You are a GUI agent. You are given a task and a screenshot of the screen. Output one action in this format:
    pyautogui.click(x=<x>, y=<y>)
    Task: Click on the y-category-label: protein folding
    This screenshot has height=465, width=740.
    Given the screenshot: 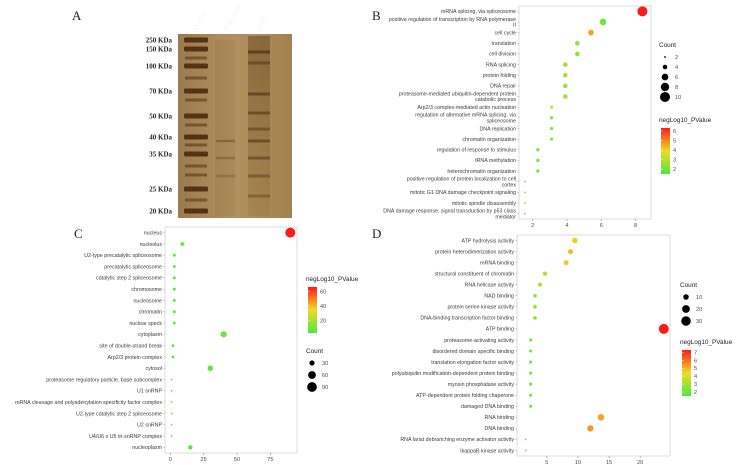 What is the action you would take?
    pyautogui.click(x=499, y=76)
    